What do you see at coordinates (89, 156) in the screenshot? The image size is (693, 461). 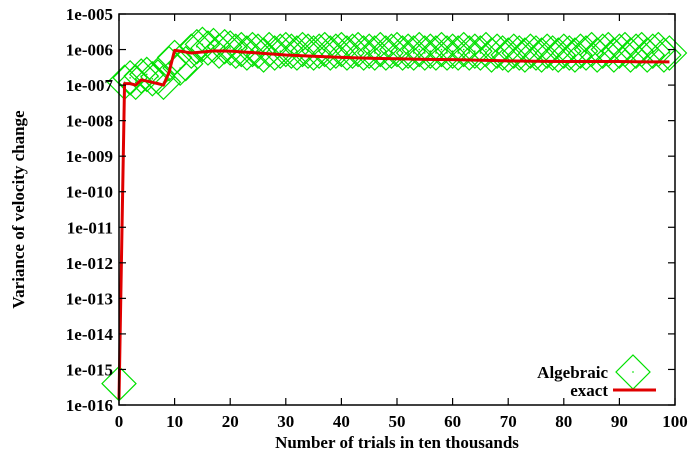 I see `y-tick-label: 1e-009` at bounding box center [89, 156].